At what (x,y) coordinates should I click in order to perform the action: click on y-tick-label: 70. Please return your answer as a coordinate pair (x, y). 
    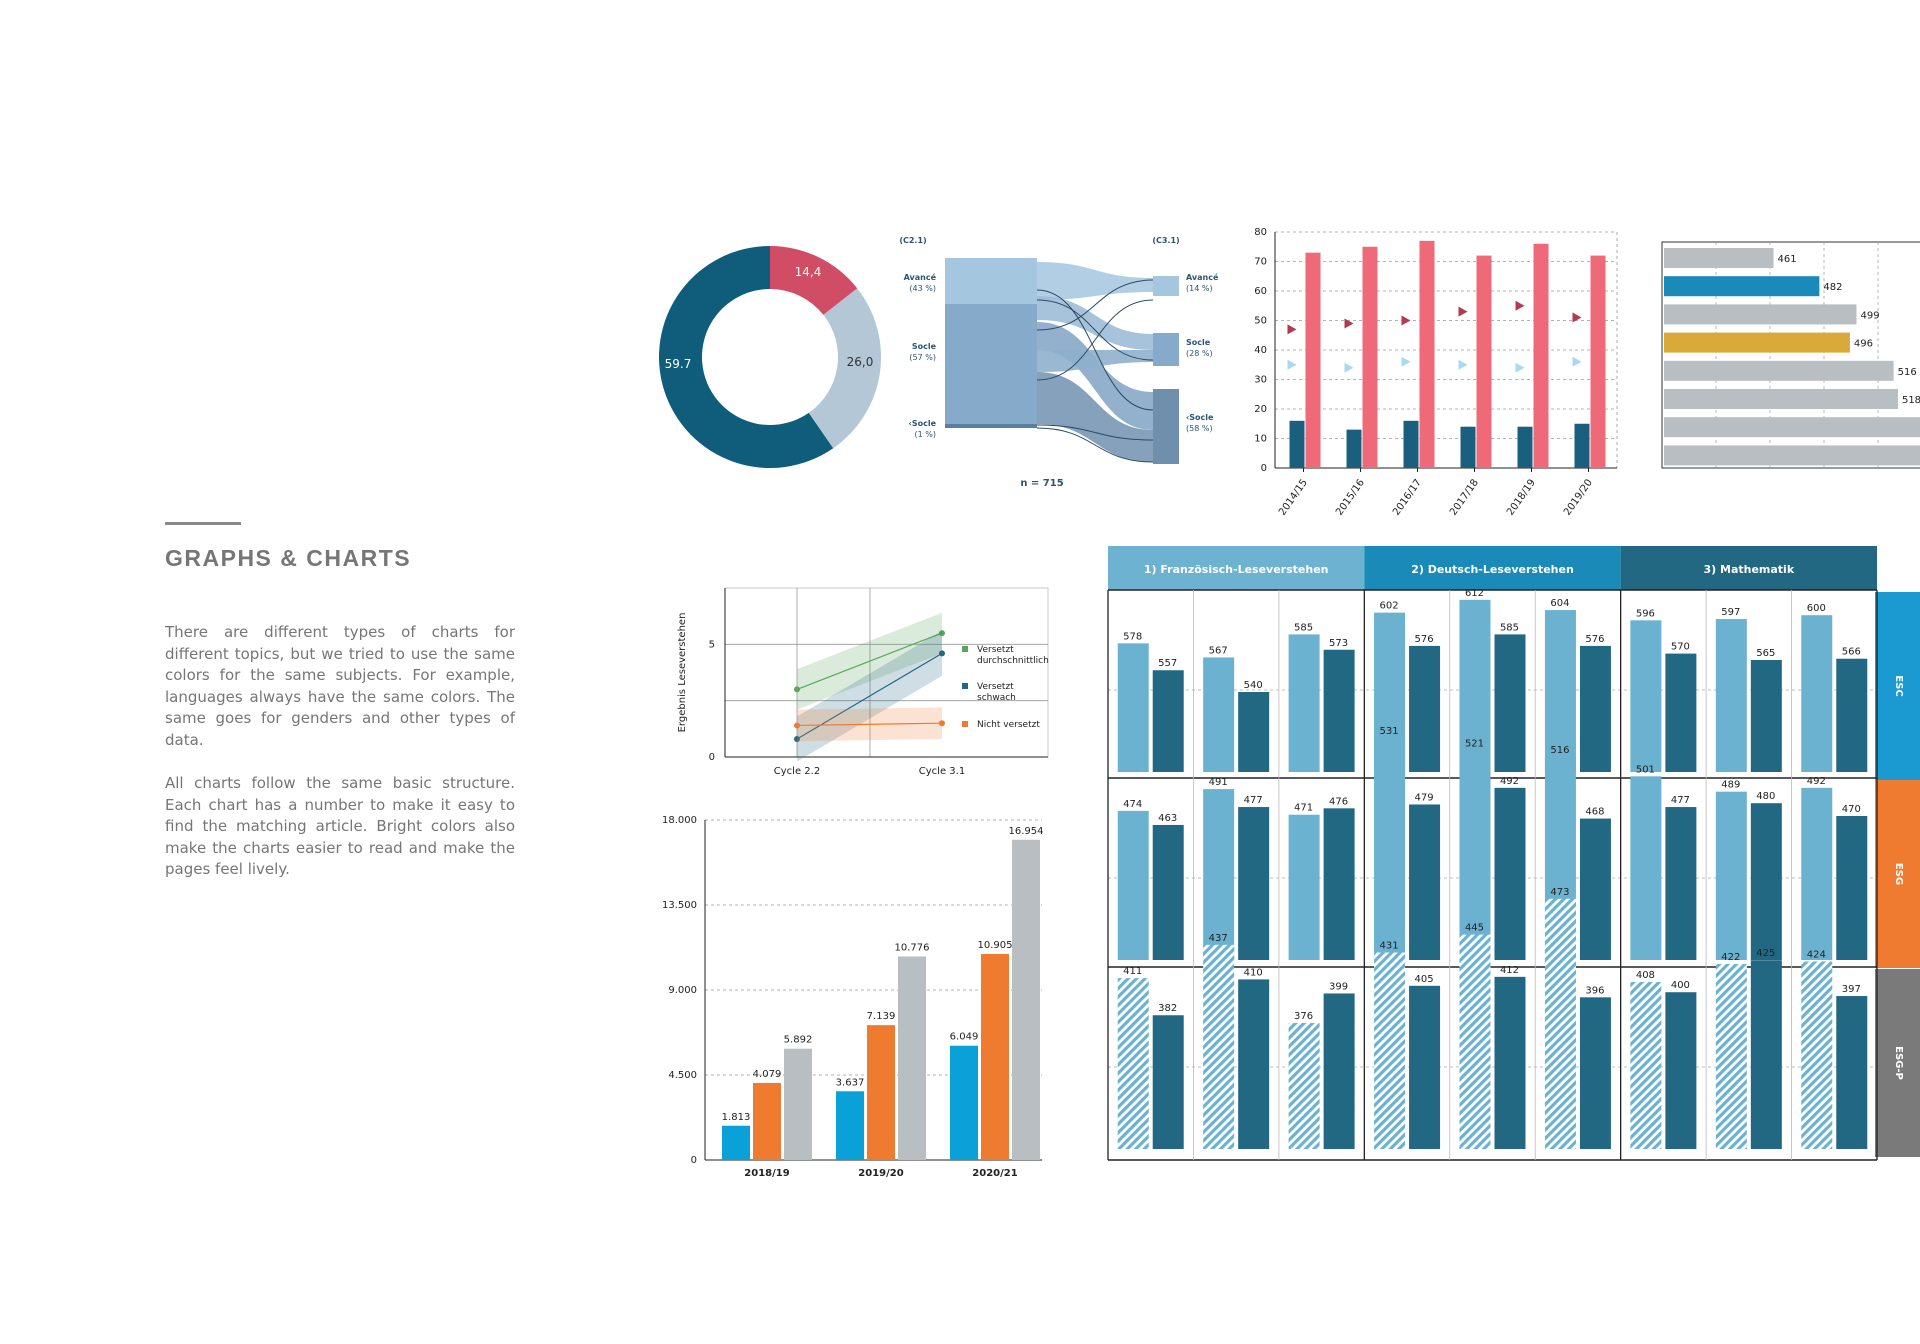
    Looking at the image, I should click on (1260, 262).